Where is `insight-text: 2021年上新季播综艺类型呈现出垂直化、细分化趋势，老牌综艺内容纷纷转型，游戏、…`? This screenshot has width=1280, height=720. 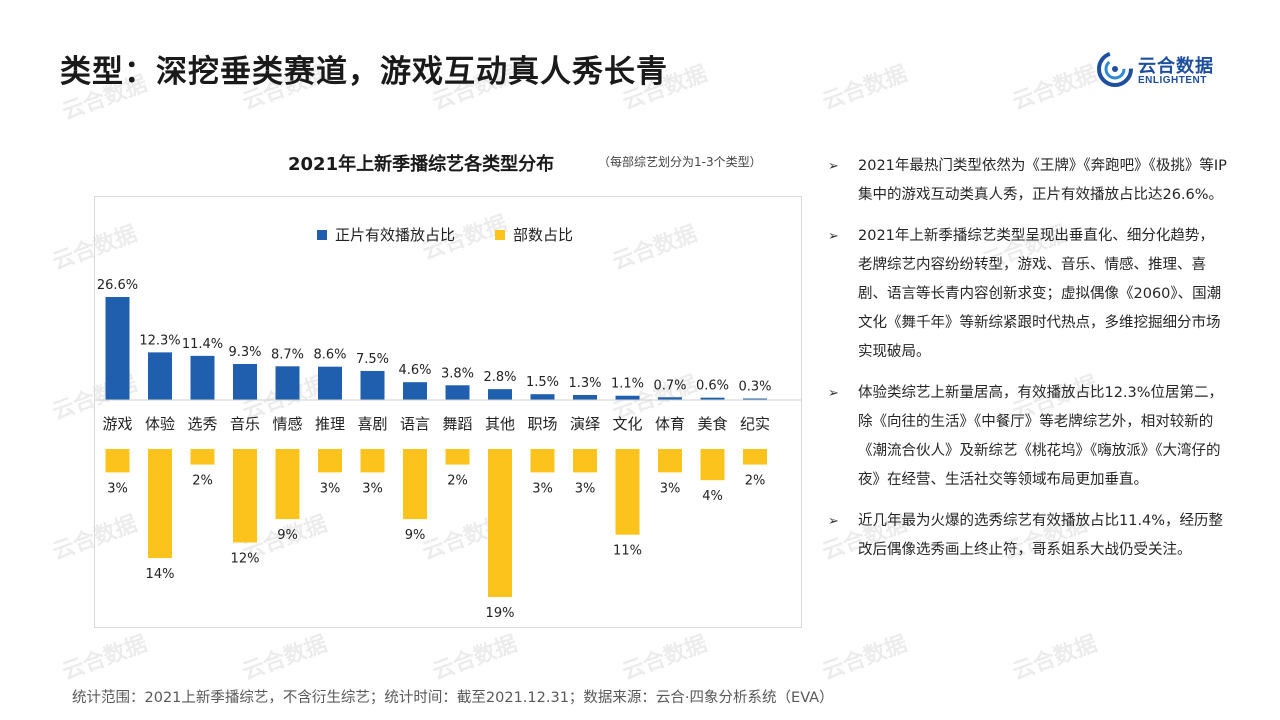 insight-text: 2021年上新季播综艺类型呈现出垂直化、细分化趋势，老牌综艺内容纷纷转型，游戏、… is located at coordinates (1040, 294).